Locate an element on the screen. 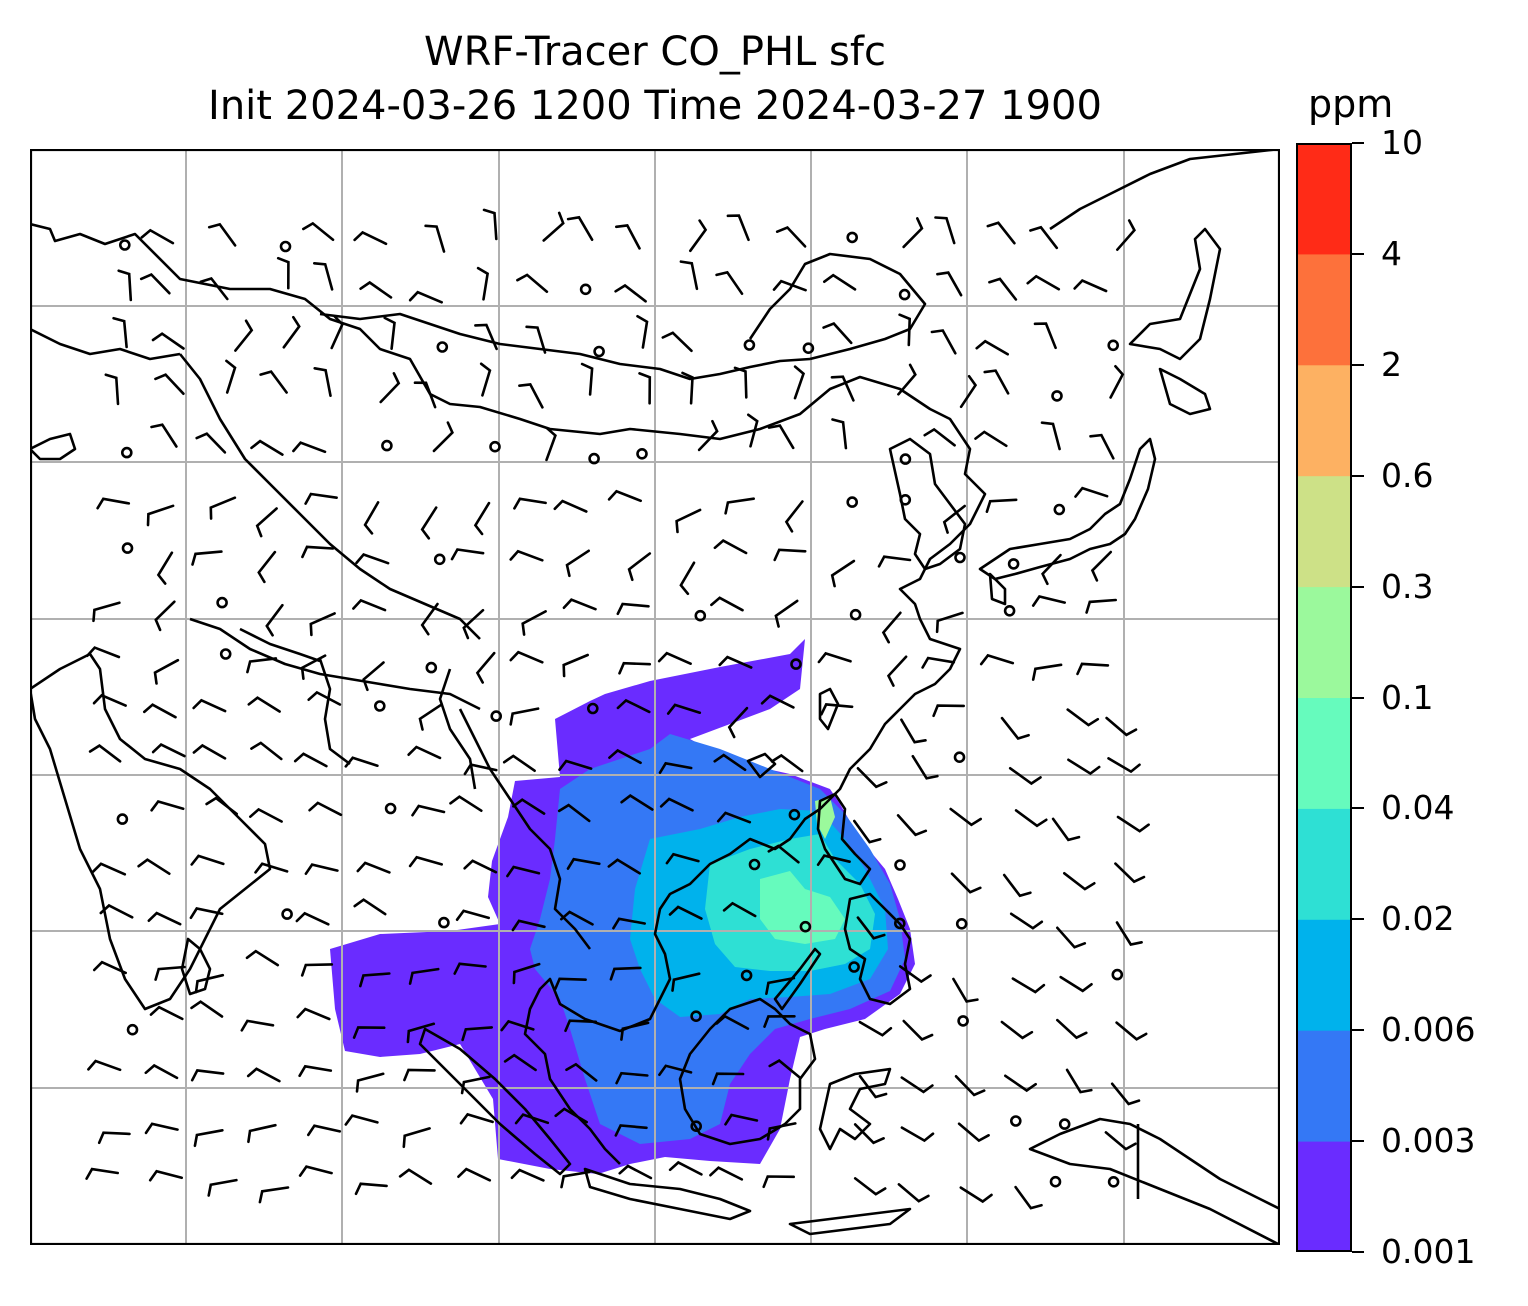  colorbar-tick-label: 0.6 is located at coordinates (1407, 475).